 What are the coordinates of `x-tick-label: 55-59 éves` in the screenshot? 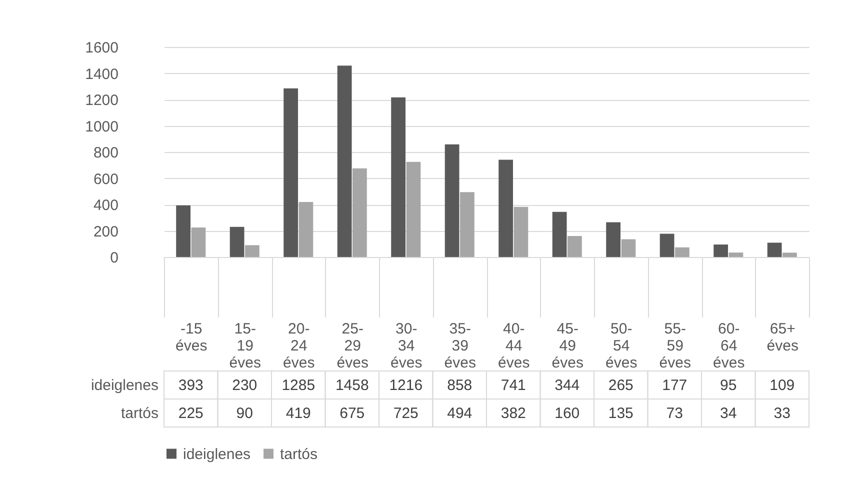 It's located at (675, 346).